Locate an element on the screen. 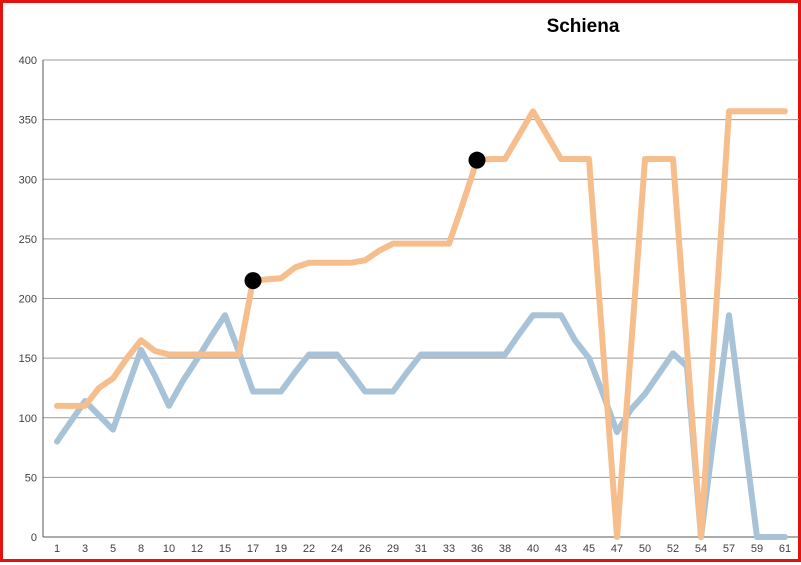  y-tick-label: 350 is located at coordinates (28, 121).